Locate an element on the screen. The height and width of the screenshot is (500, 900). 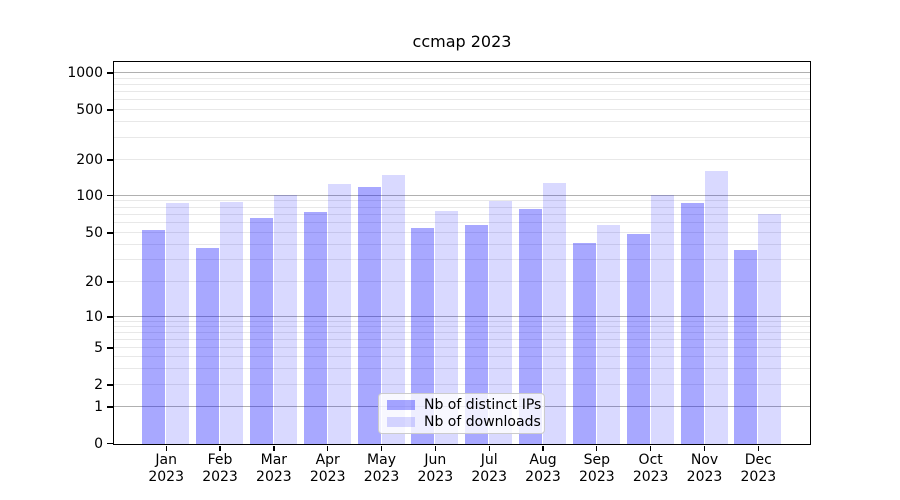
bar-downloads-jun is located at coordinates (447, 327).